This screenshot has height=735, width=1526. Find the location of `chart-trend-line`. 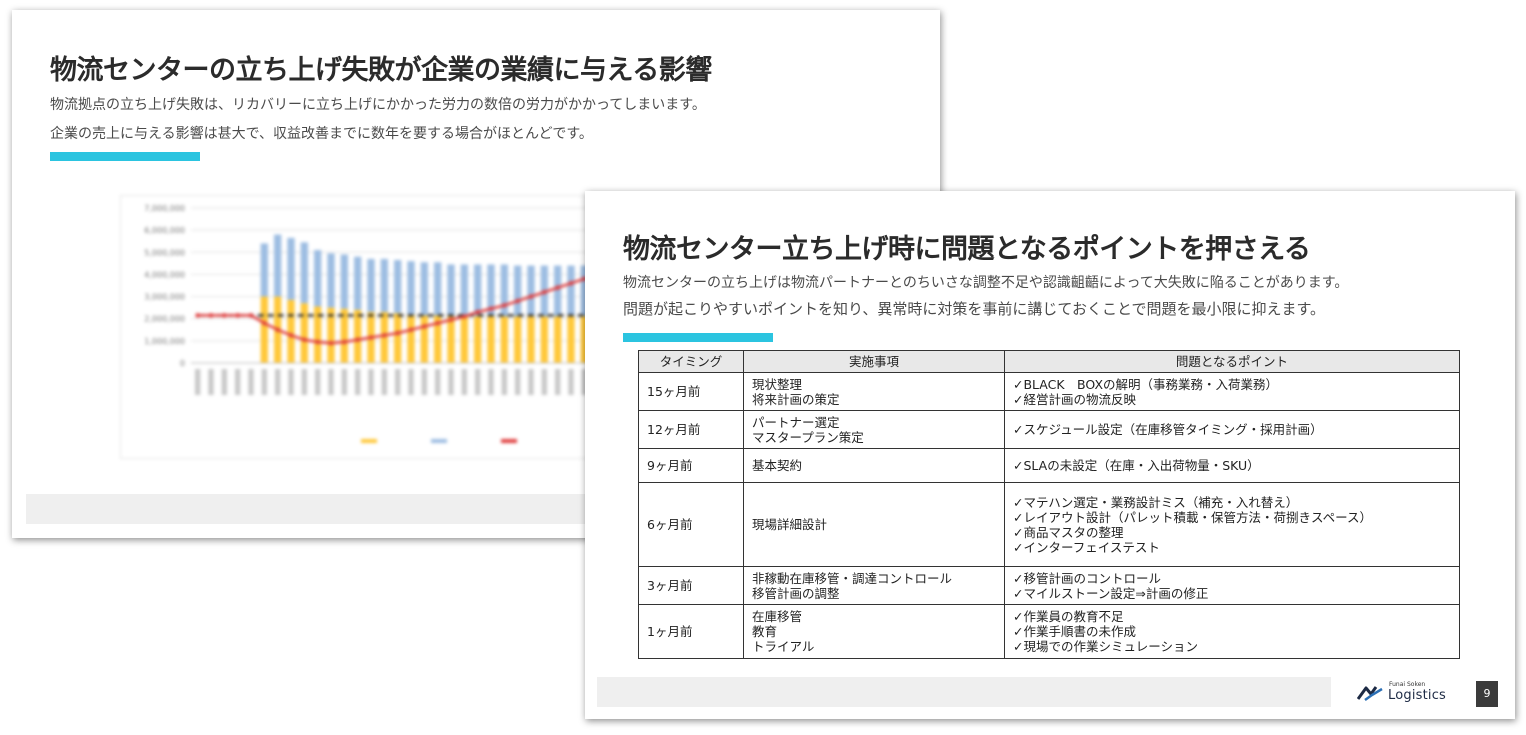

chart-trend-line is located at coordinates (391, 311).